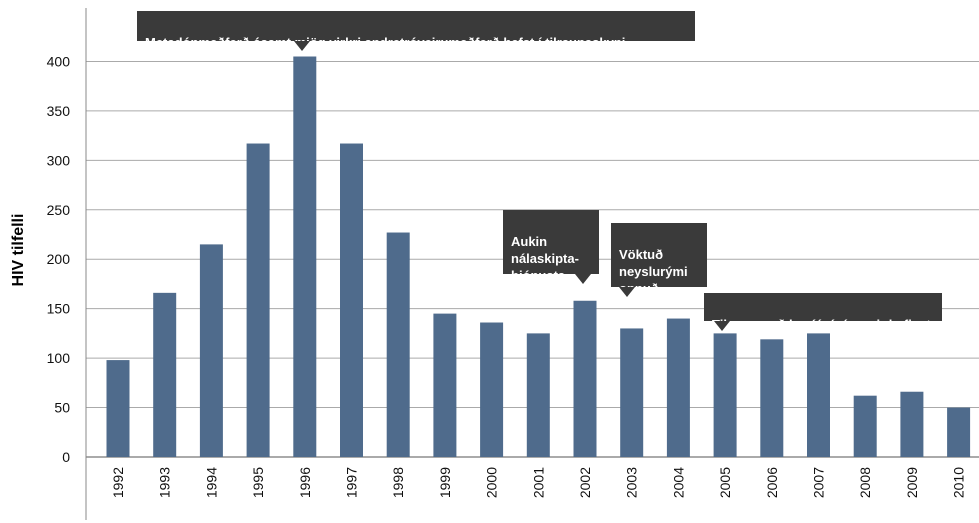 The width and height of the screenshot is (979, 523). I want to click on y-tick-label: 100, so click(59, 358).